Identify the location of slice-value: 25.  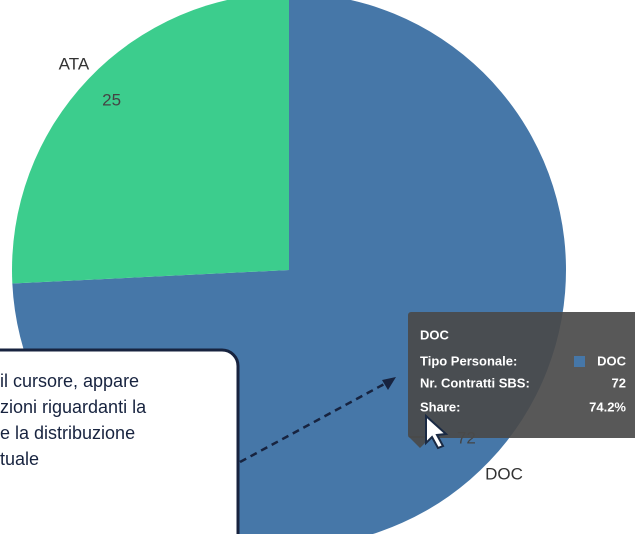
(111, 100).